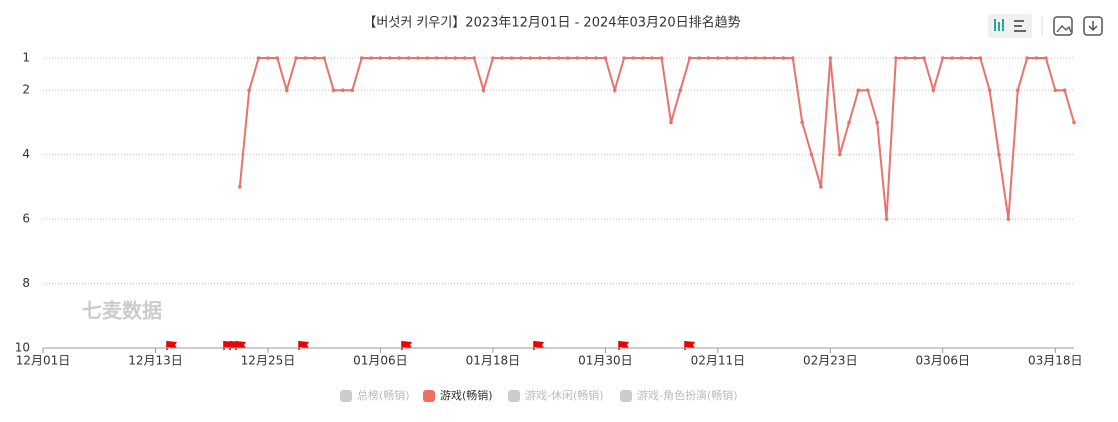 This screenshot has height=422, width=1118. What do you see at coordinates (26, 219) in the screenshot?
I see `y-tick-label: 6` at bounding box center [26, 219].